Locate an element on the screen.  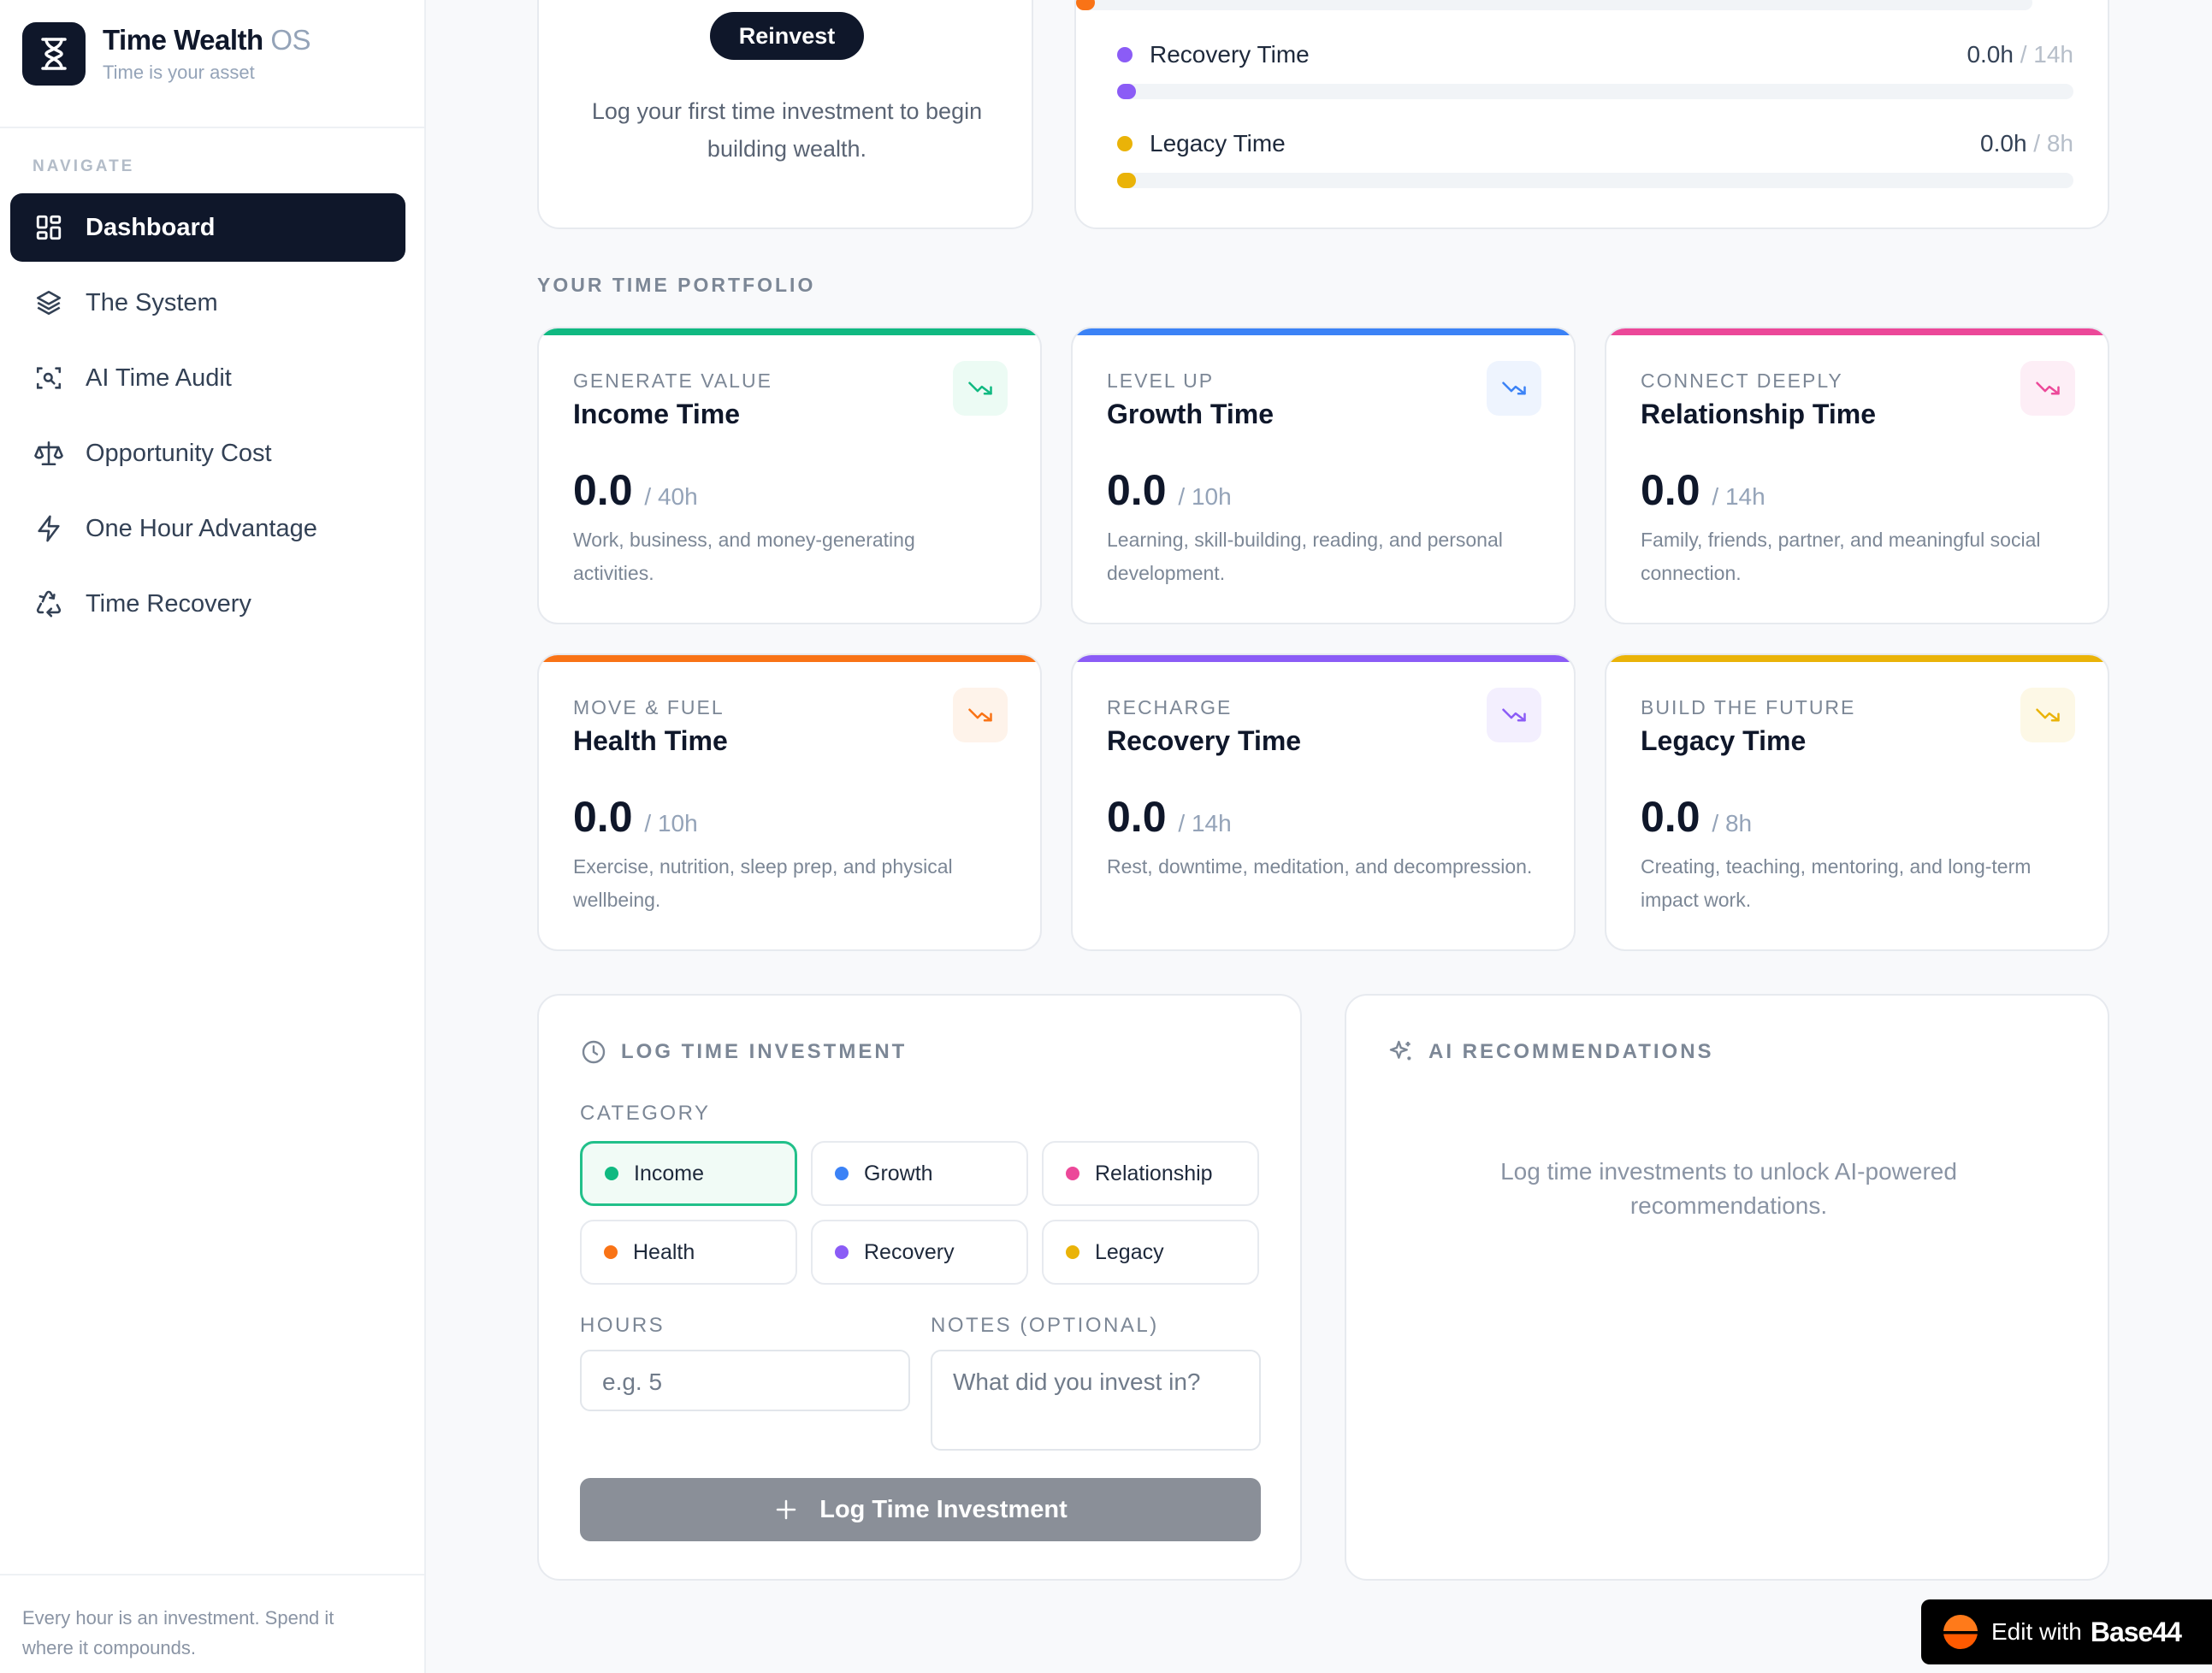
card-header: AI RECOMMENDATIONS is located at coordinates (1550, 1052).